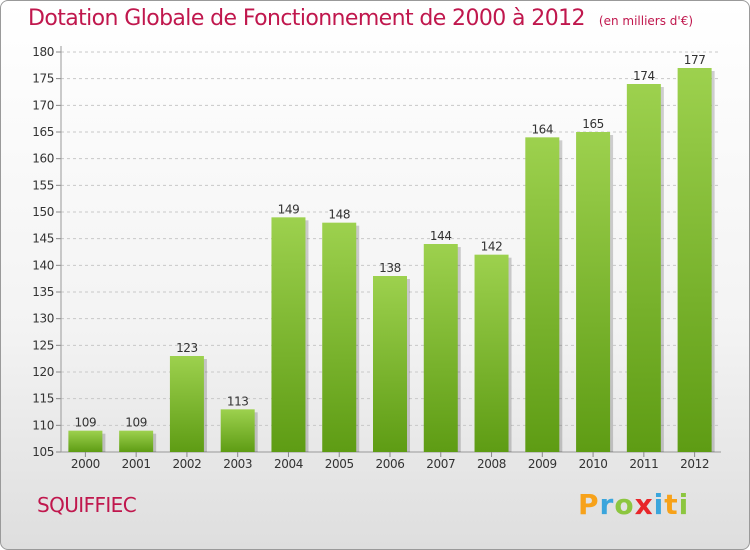 The image size is (750, 550). What do you see at coordinates (441, 236) in the screenshot?
I see `data-label: 144` at bounding box center [441, 236].